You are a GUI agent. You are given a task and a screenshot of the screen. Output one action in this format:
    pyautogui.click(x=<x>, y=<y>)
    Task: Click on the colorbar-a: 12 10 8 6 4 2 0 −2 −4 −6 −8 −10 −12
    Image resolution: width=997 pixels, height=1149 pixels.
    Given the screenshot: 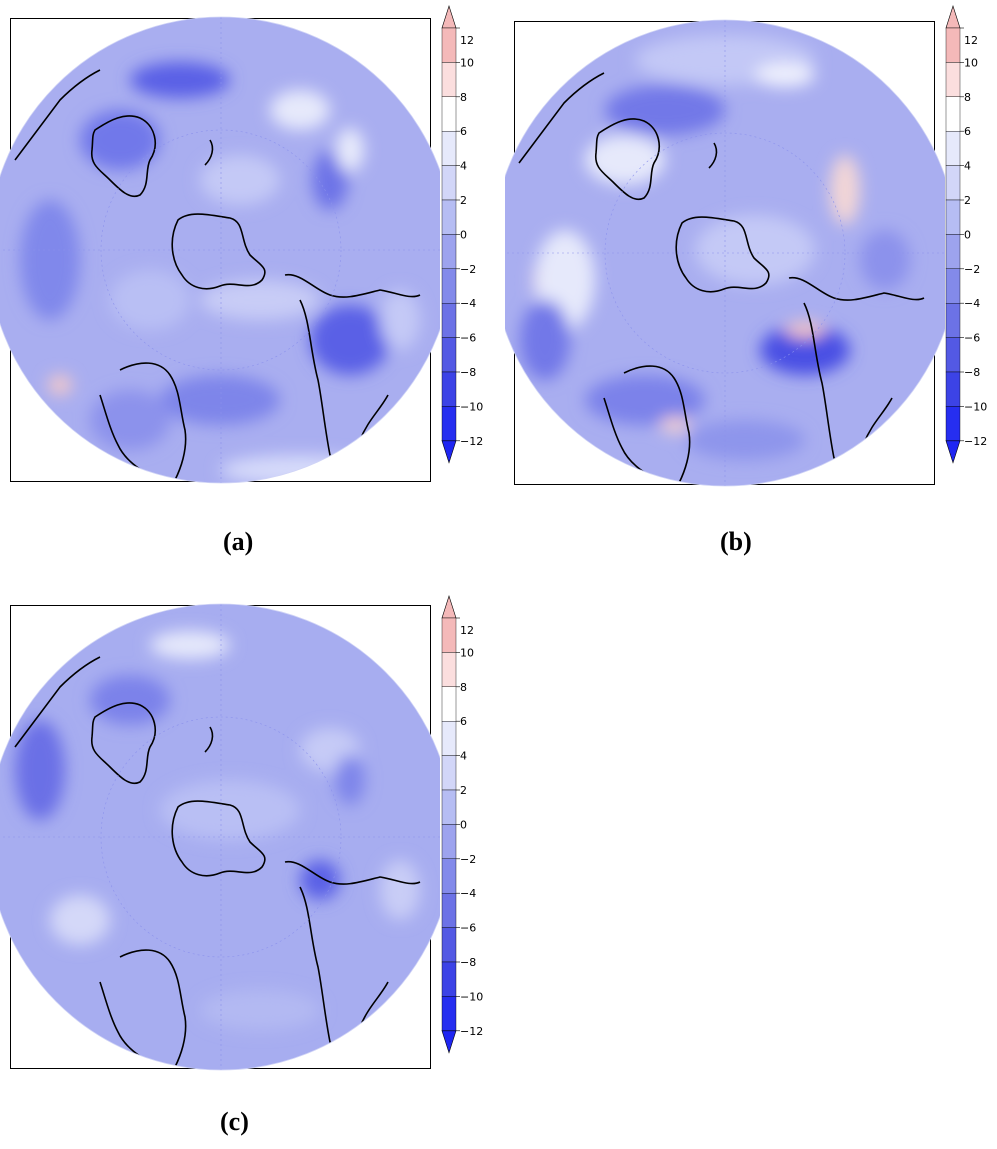 What is the action you would take?
    pyautogui.click(x=462, y=234)
    